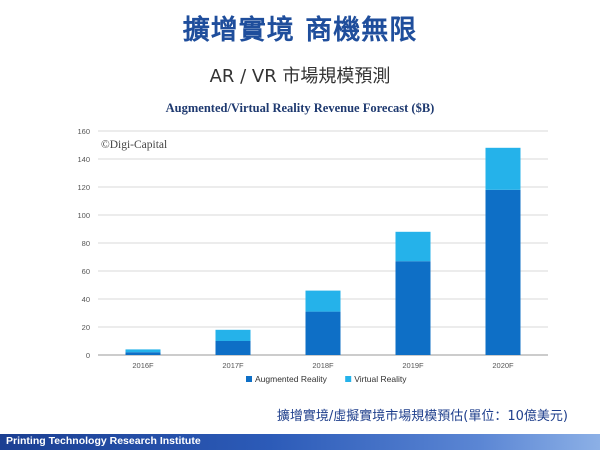 Image resolution: width=600 pixels, height=450 pixels. I want to click on y-tick-label: 40, so click(86, 299).